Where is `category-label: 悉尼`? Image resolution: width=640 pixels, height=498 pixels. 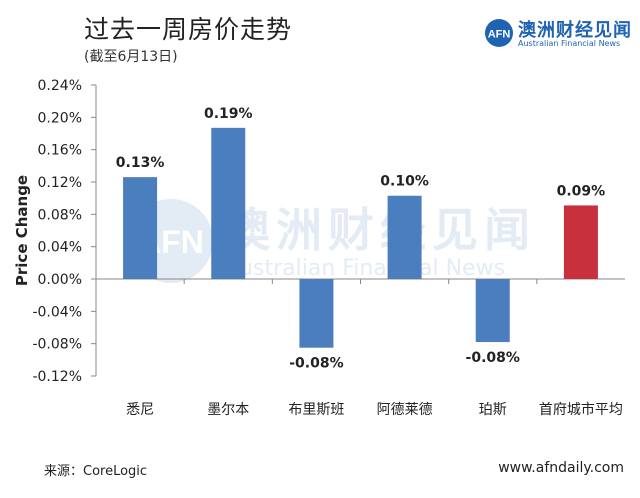
category-label: 悉尼 is located at coordinates (140, 410).